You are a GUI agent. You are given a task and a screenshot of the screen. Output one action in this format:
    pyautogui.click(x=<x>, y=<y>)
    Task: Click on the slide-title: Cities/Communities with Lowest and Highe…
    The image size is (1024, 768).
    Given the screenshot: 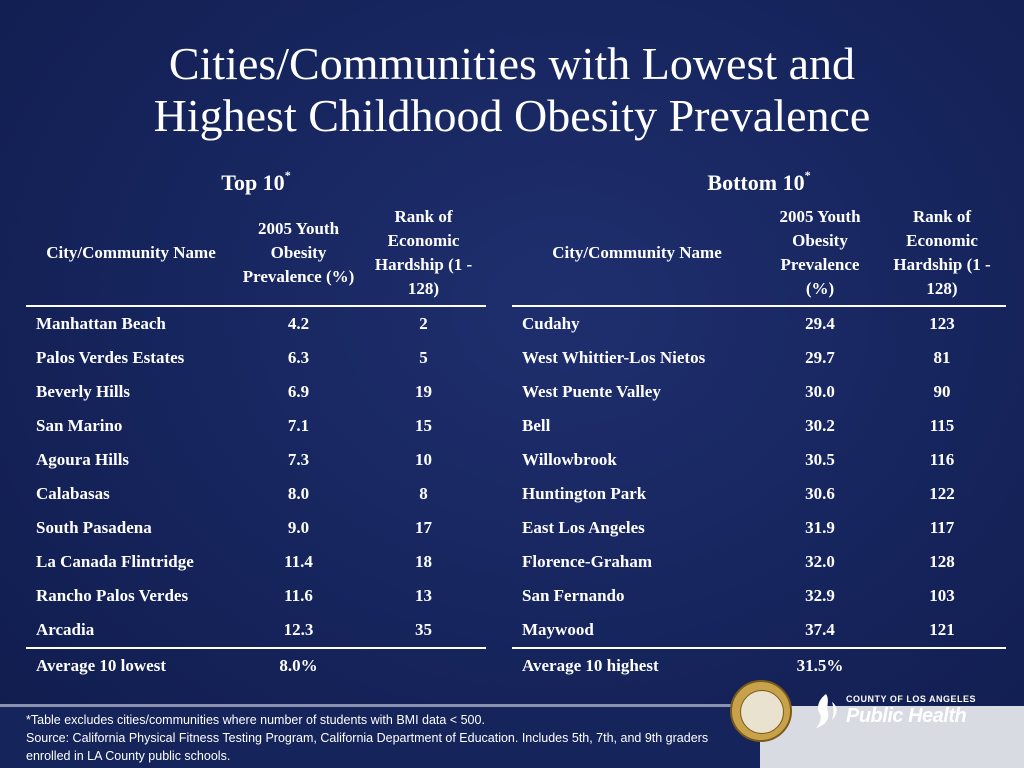 What is the action you would take?
    pyautogui.click(x=512, y=90)
    